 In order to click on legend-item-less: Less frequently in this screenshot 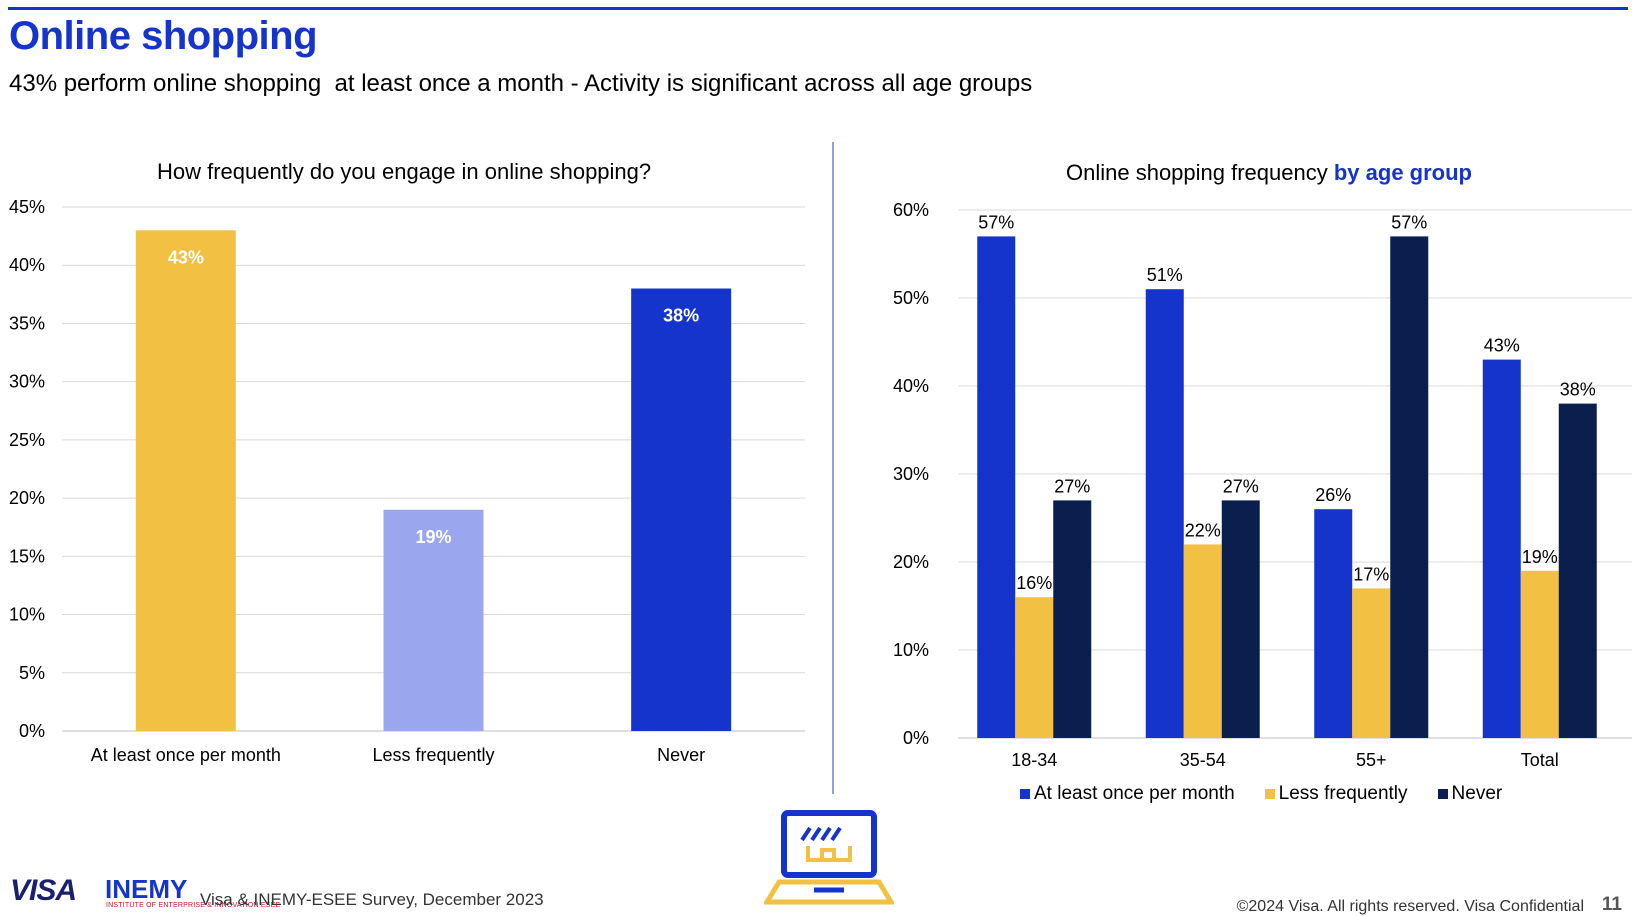, I will do `click(1336, 794)`.